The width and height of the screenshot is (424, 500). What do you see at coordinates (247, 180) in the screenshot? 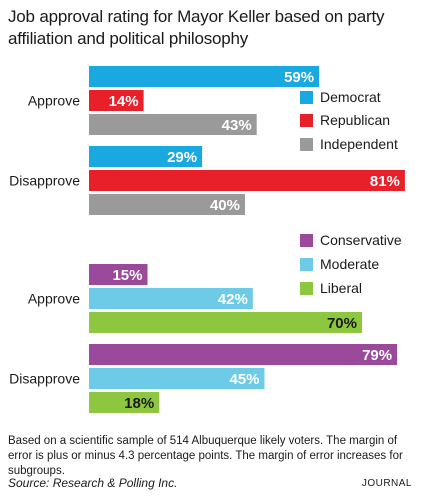
I see `bar-republican-disapprove` at bounding box center [247, 180].